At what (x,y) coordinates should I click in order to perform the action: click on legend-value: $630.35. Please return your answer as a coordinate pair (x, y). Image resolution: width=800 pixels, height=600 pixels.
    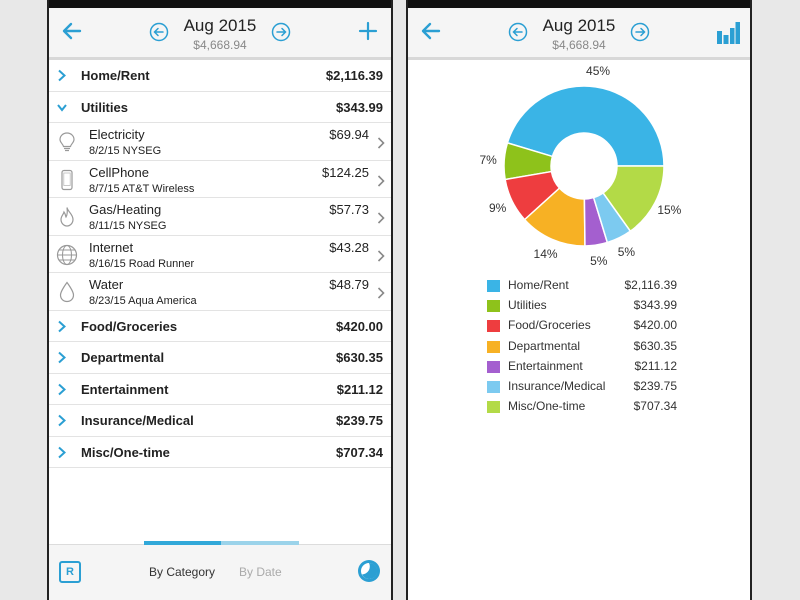
    Looking at the image, I should click on (655, 345).